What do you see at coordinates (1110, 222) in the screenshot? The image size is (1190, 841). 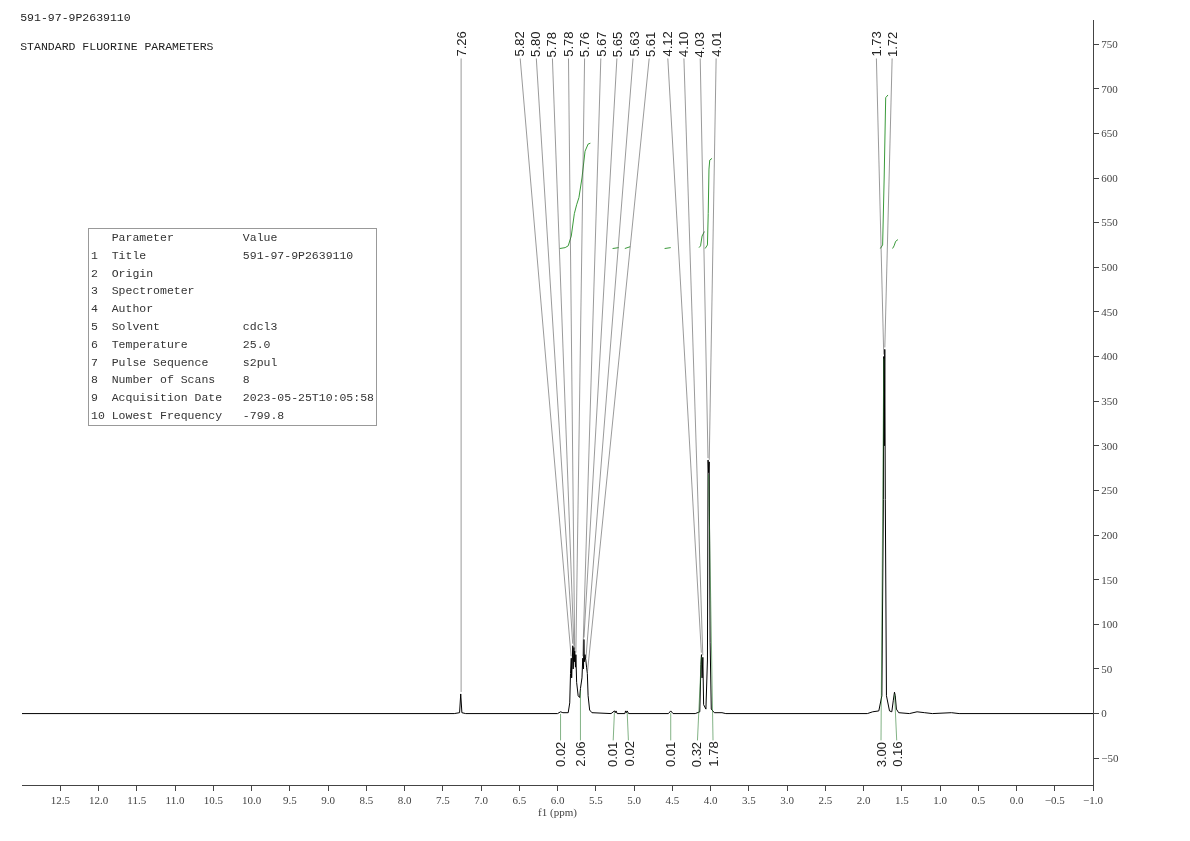 I see `y-tick-label: 550` at bounding box center [1110, 222].